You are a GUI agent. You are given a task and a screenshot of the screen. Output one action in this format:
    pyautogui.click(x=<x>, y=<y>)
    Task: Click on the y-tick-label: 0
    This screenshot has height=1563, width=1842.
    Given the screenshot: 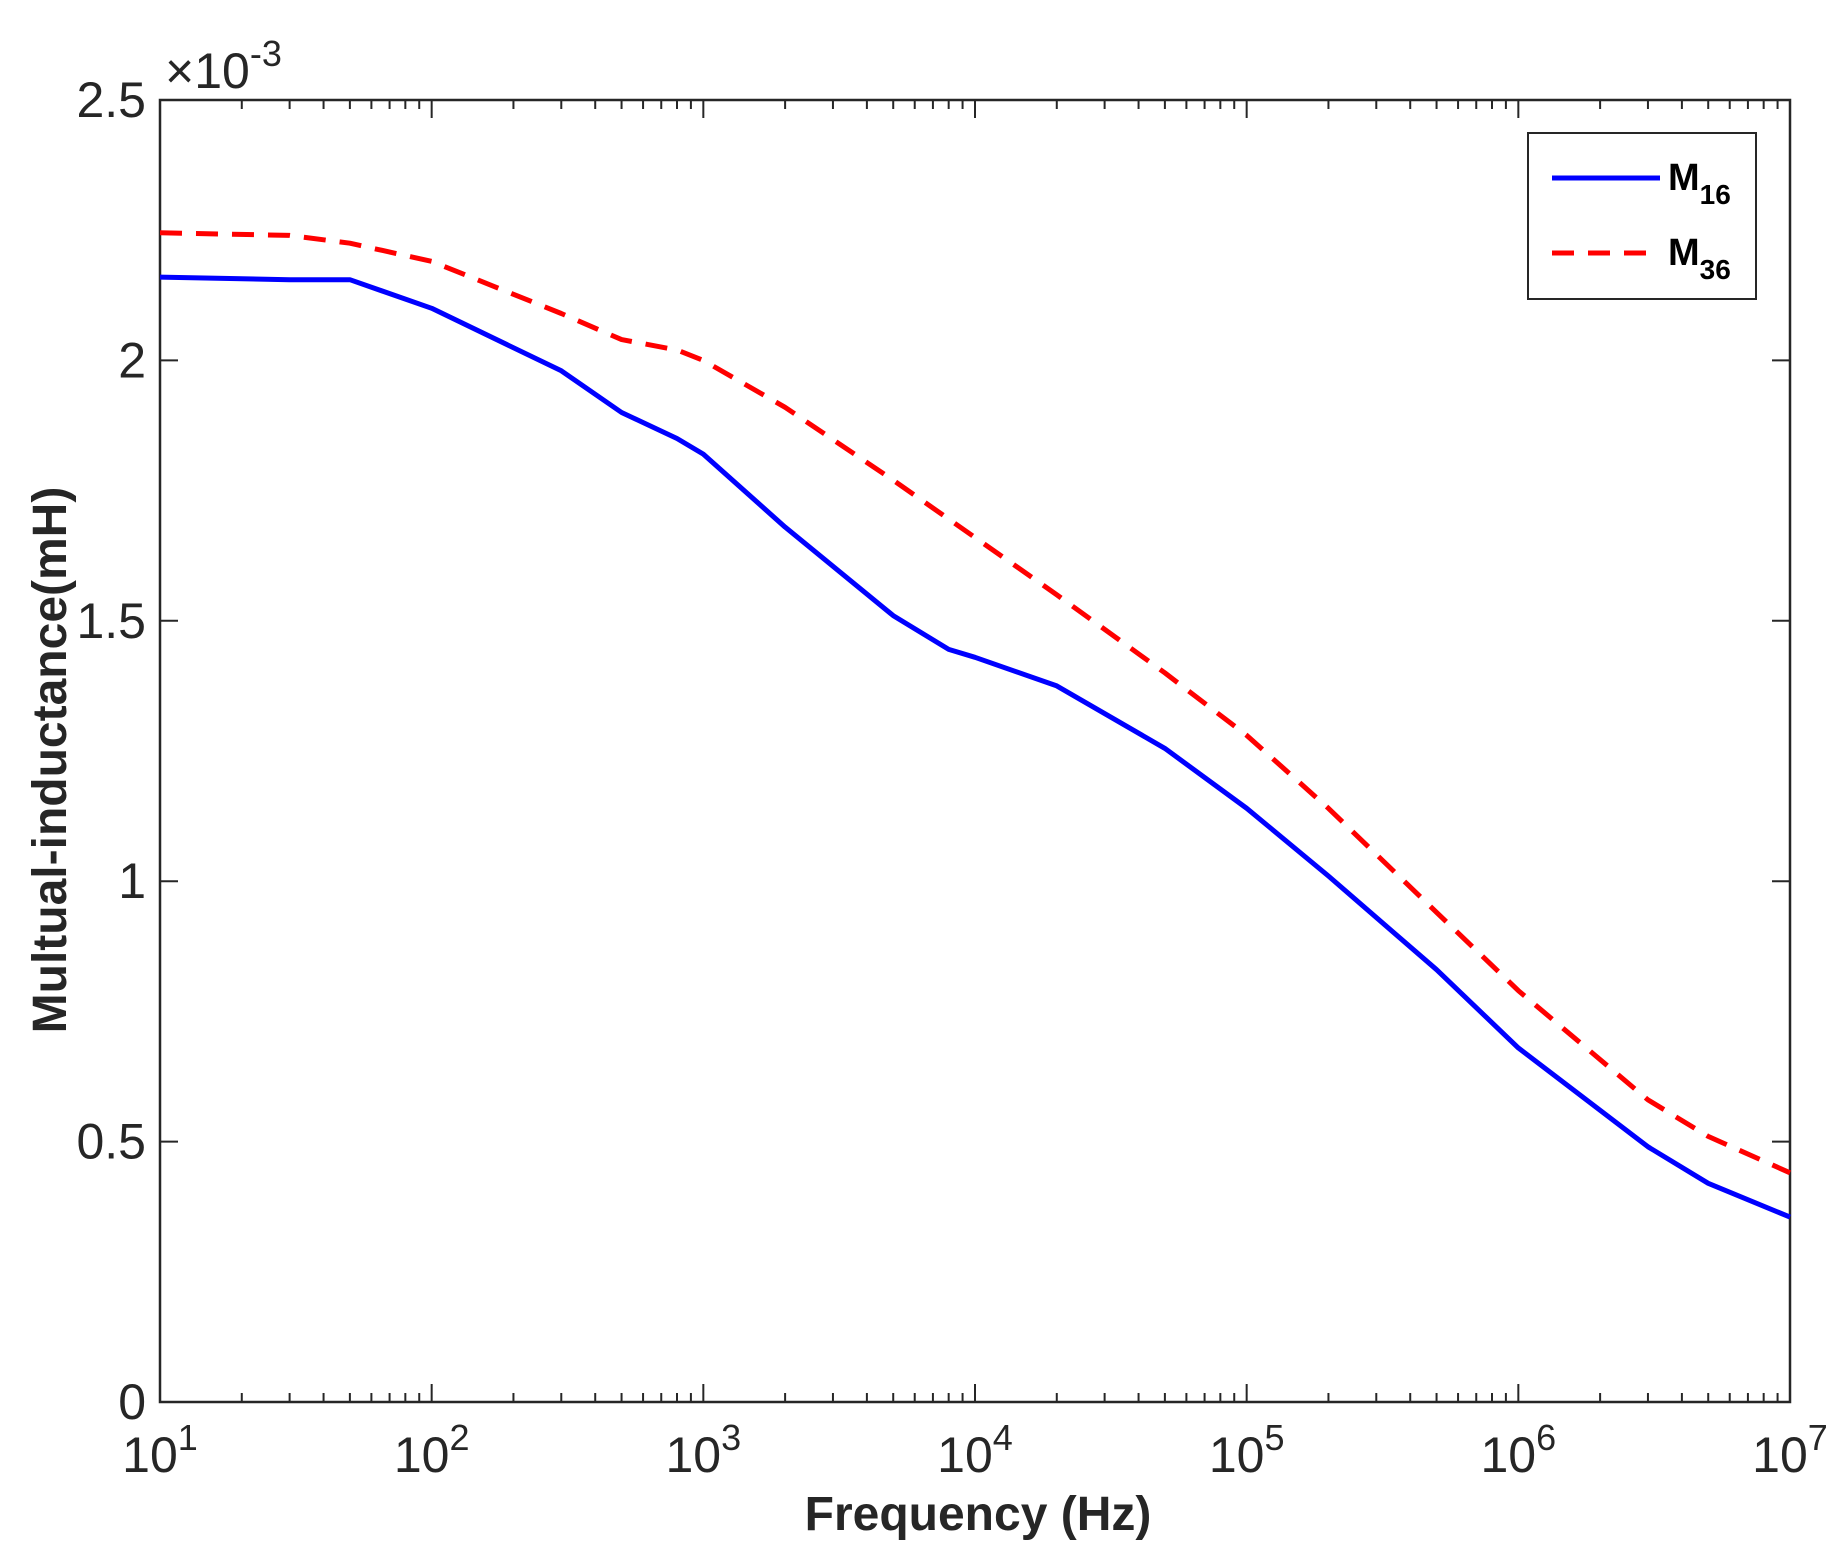 What is the action you would take?
    pyautogui.click(x=132, y=1402)
    